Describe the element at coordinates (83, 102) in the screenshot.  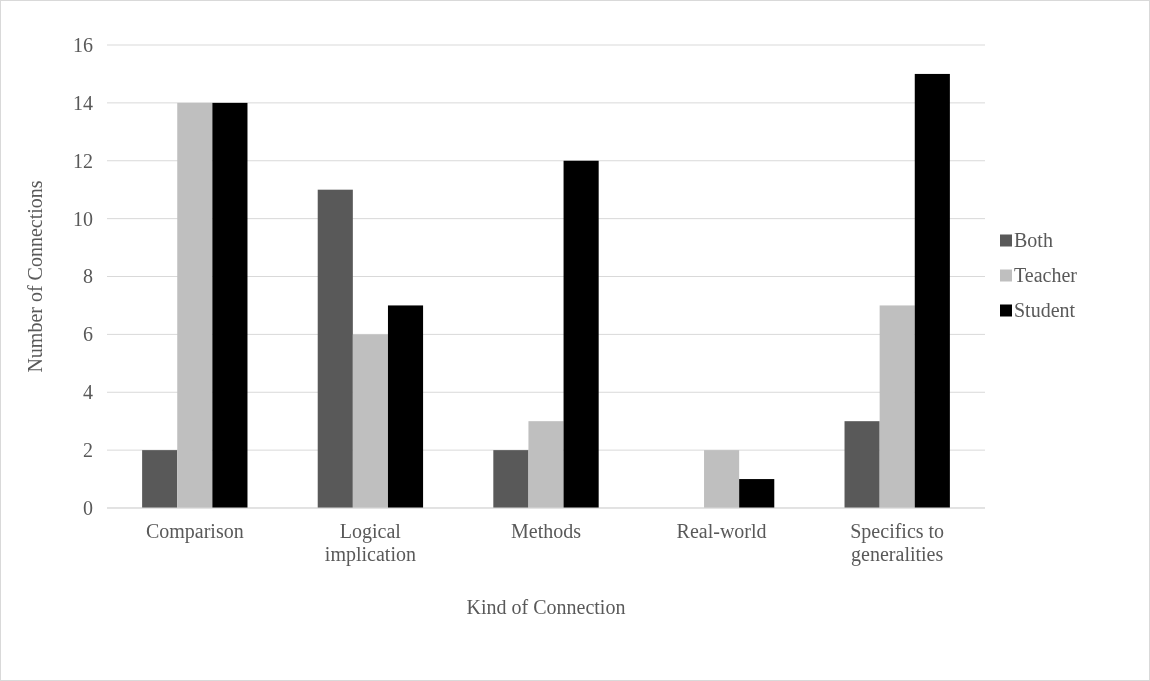
I see `y-tick-label: 14` at that location.